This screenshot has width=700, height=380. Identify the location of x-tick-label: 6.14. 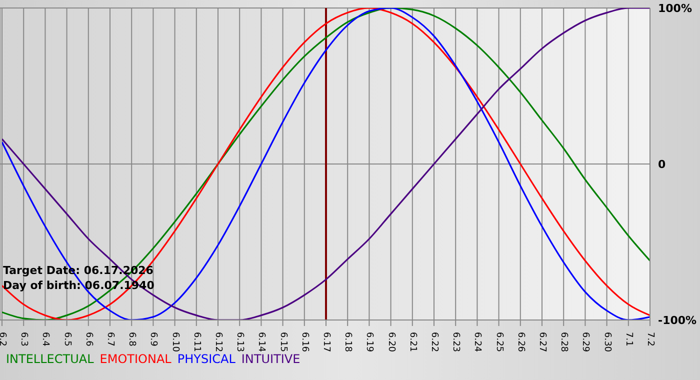
(261, 342).